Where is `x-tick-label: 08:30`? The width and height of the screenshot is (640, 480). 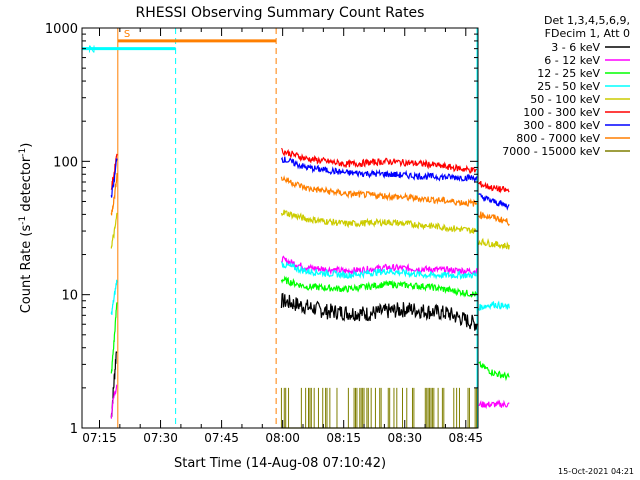 x-tick-label: 08:30 is located at coordinates (404, 438).